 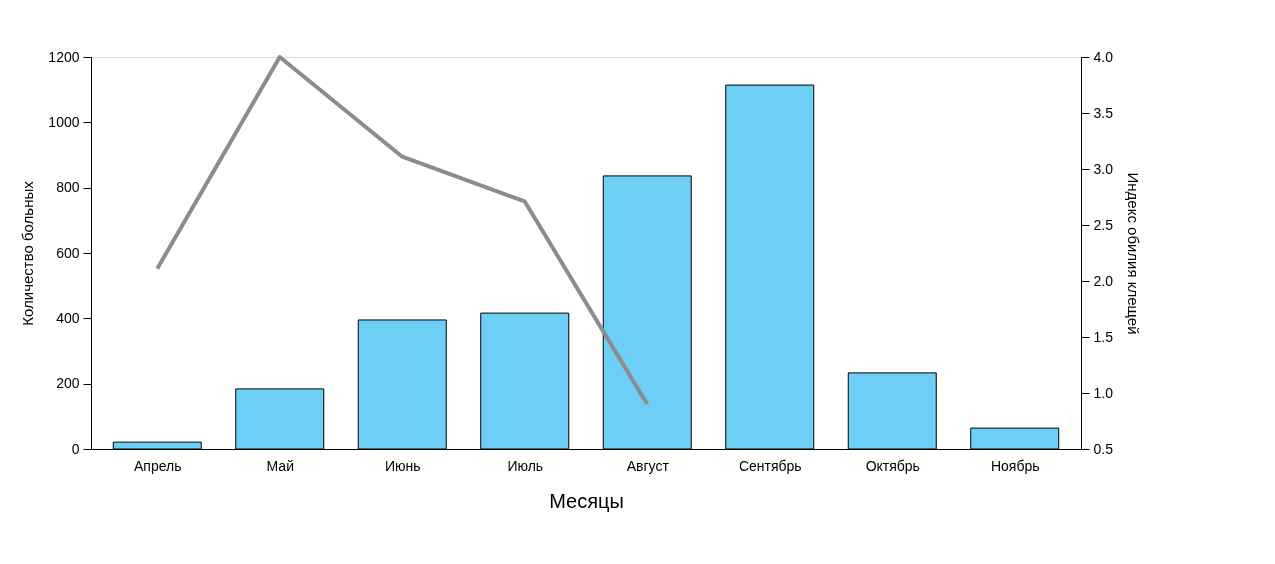 What do you see at coordinates (75, 448) in the screenshot?
I see `y-tick-label: 0` at bounding box center [75, 448].